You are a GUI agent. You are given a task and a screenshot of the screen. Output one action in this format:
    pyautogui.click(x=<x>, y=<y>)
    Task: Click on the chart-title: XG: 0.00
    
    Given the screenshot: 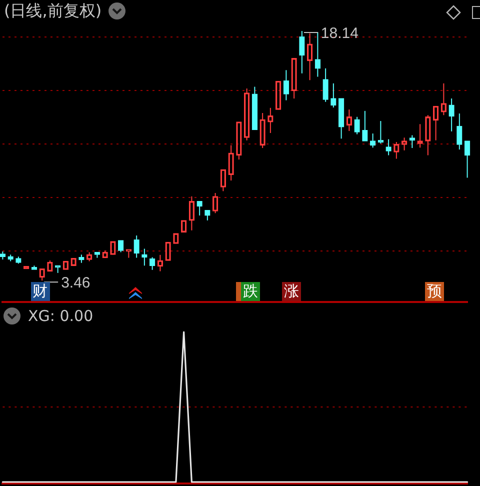 What is the action you would take?
    pyautogui.click(x=61, y=316)
    